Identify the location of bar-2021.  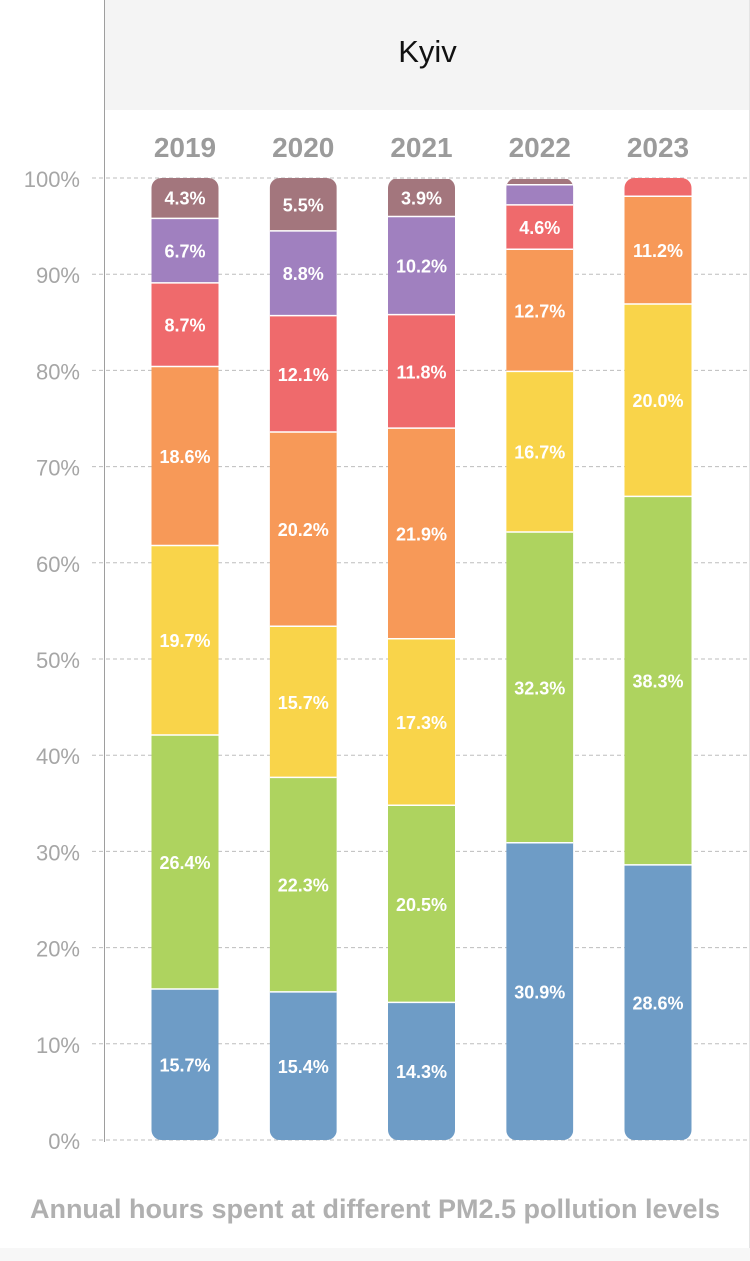
(421, 659).